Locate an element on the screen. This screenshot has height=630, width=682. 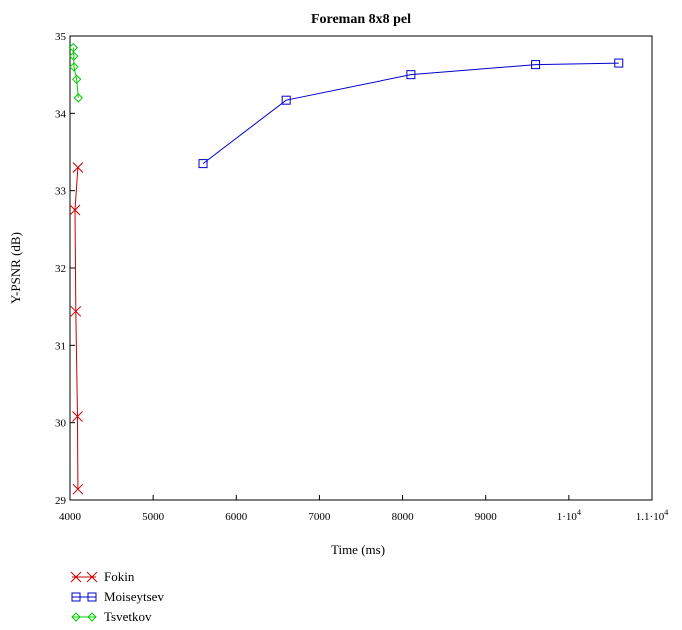
x-tick-label: 5000 is located at coordinates (153, 517).